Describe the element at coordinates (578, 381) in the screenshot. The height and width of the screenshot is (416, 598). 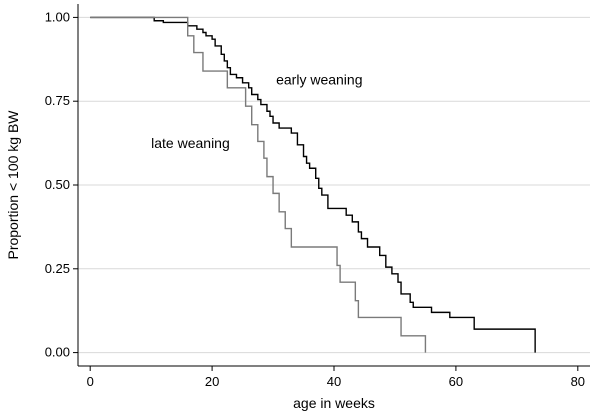
I see `x-tick-label-4: 80` at that location.